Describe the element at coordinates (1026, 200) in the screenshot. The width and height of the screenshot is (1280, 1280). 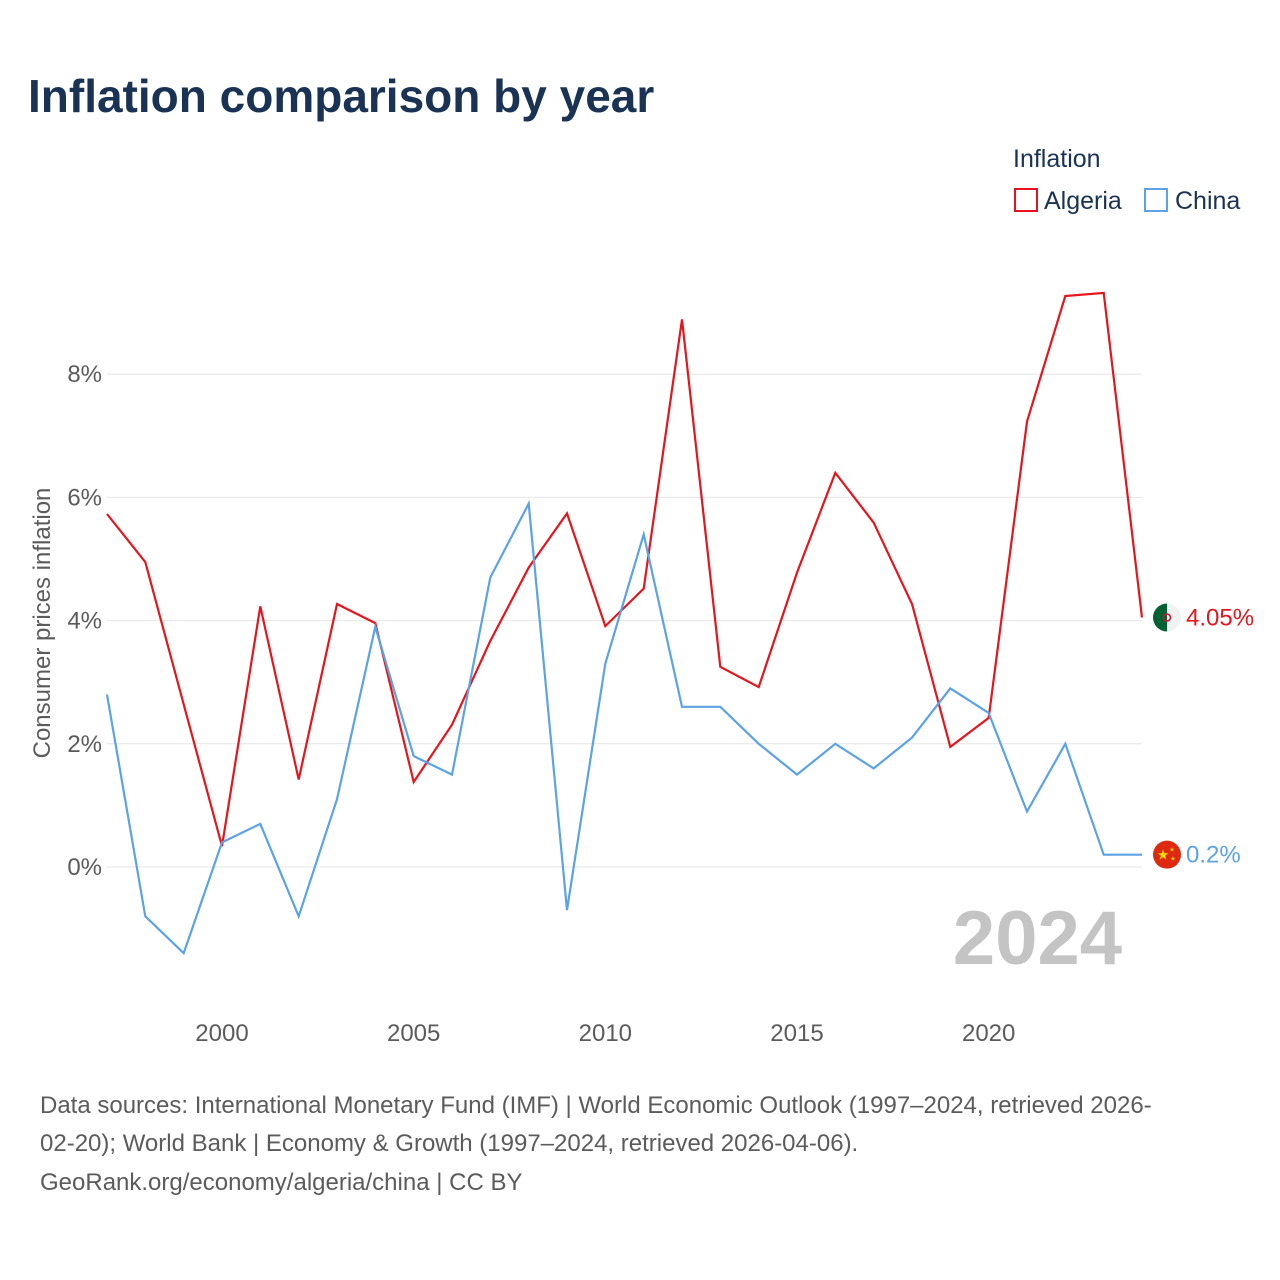
I see `legend-swatch-algeria` at that location.